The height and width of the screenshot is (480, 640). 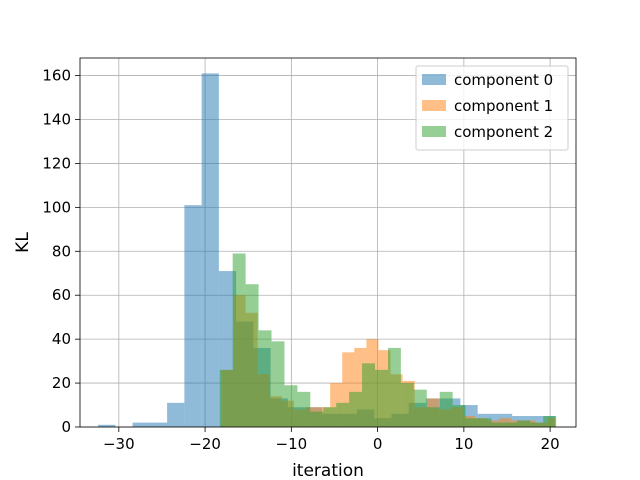 I want to click on y-tick-label-20: 20, so click(x=61, y=383).